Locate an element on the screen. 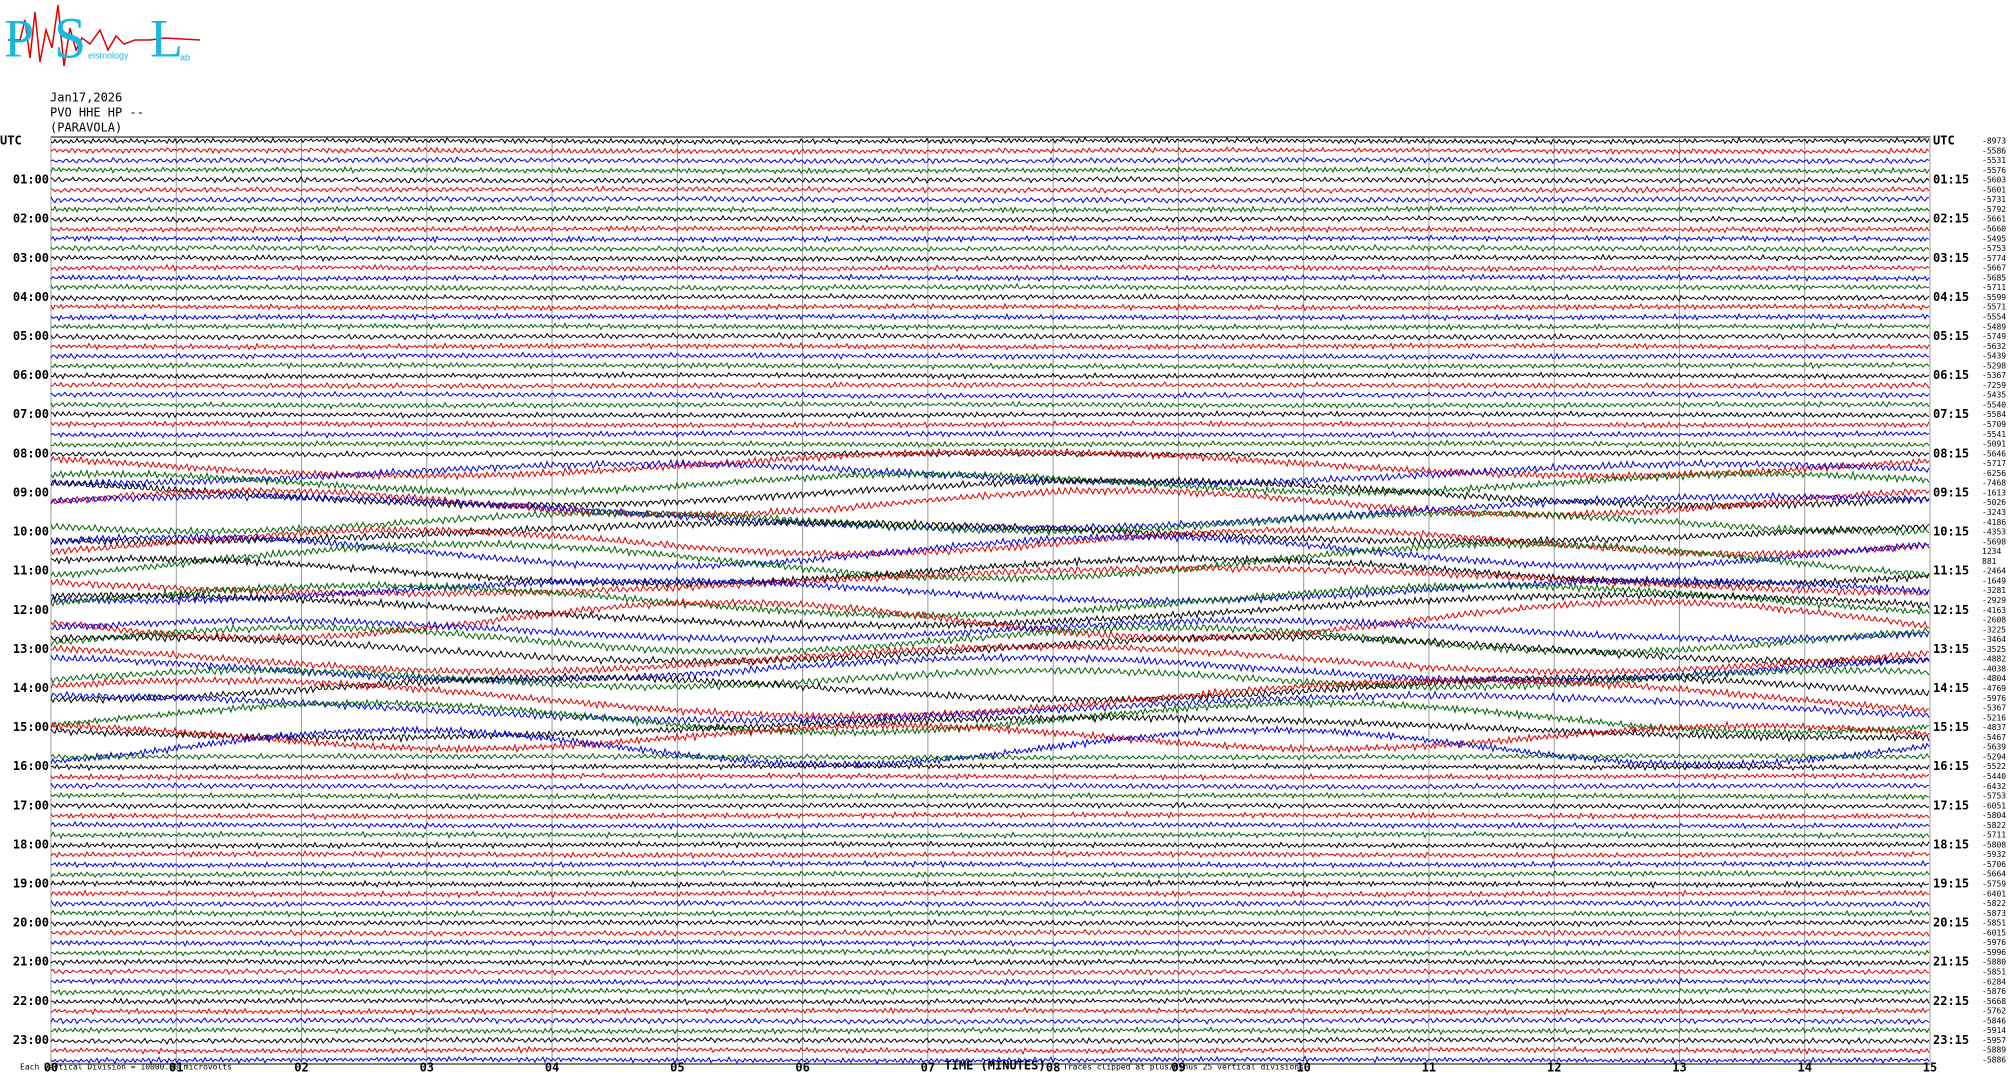 The width and height of the screenshot is (2010, 1080). trace-offset: -5440 is located at coordinates (1994, 776).